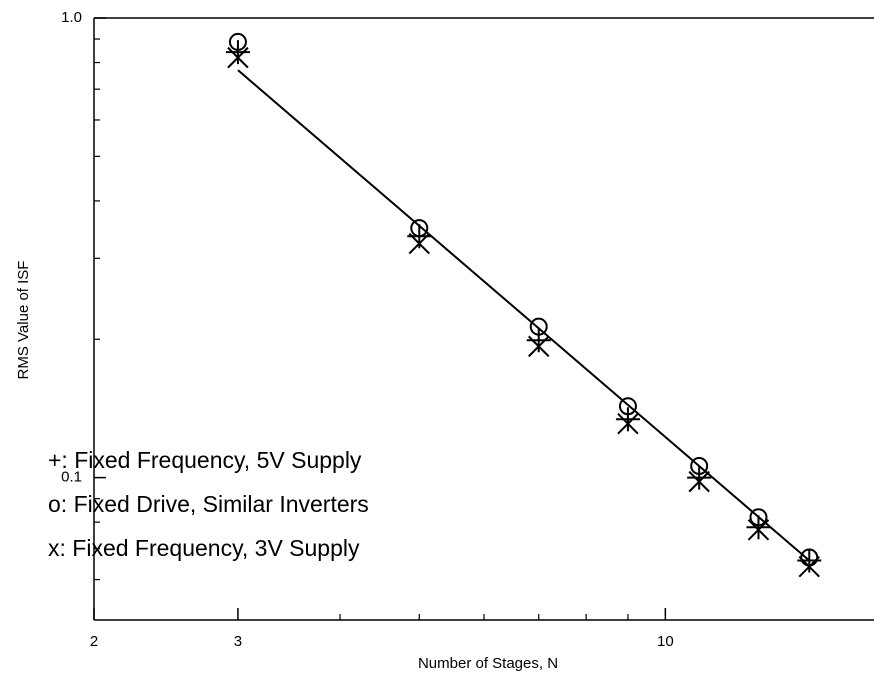  I want to click on y-tick-label: 1.0, so click(71, 17).